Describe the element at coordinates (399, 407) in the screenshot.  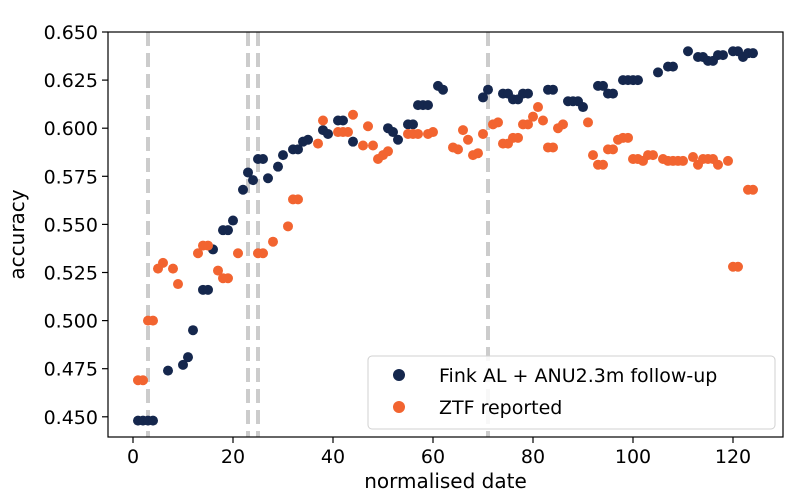
I see `legend-marker-ztf` at that location.